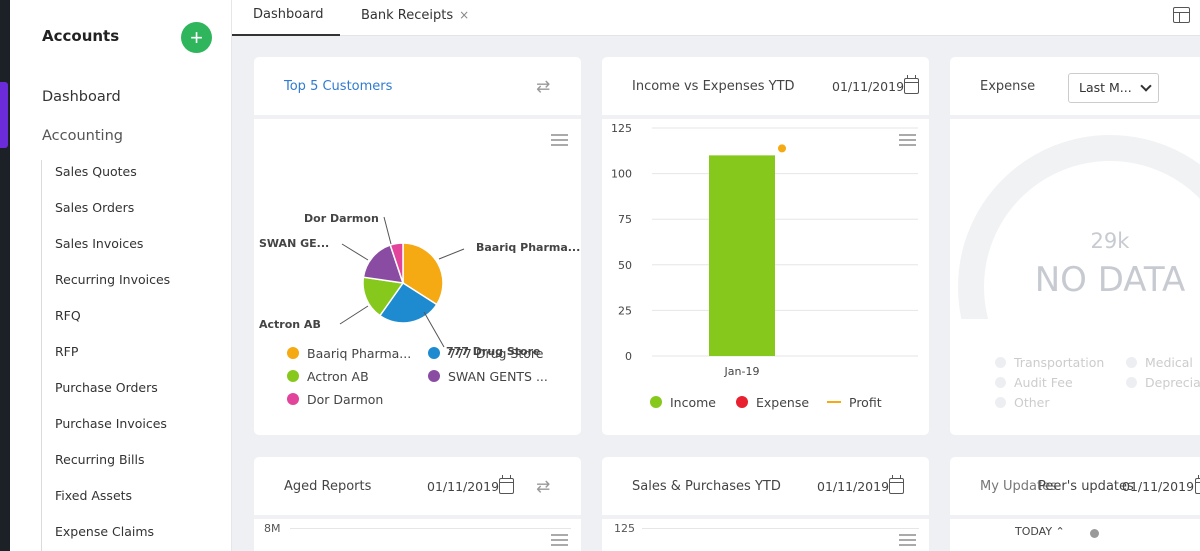 The height and width of the screenshot is (551, 1200). Describe the element at coordinates (485, 353) in the screenshot. I see `legend-item: 777 Drug Store` at that location.